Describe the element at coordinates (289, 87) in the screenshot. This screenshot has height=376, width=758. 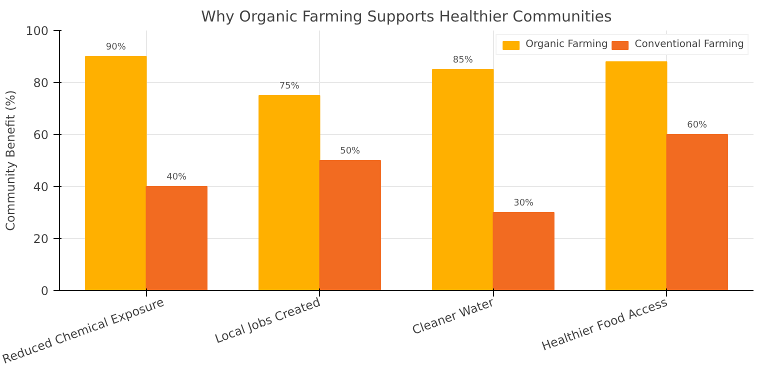
I see `data-label: 75%` at that location.